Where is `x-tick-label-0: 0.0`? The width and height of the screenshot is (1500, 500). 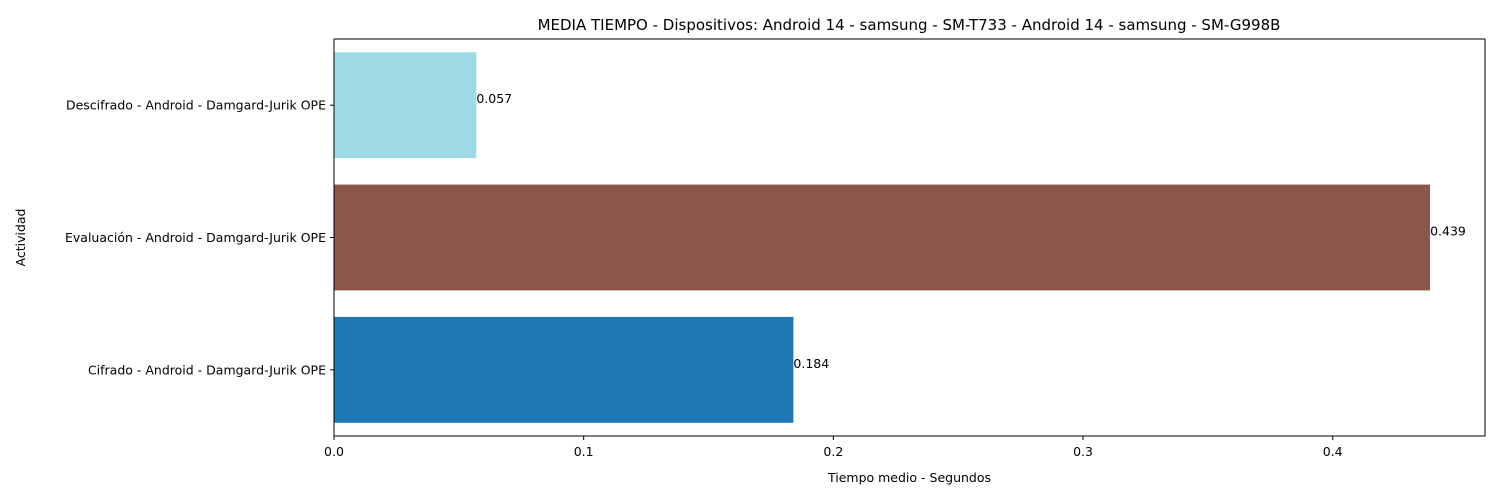
x-tick-label-0: 0.0 is located at coordinates (334, 451).